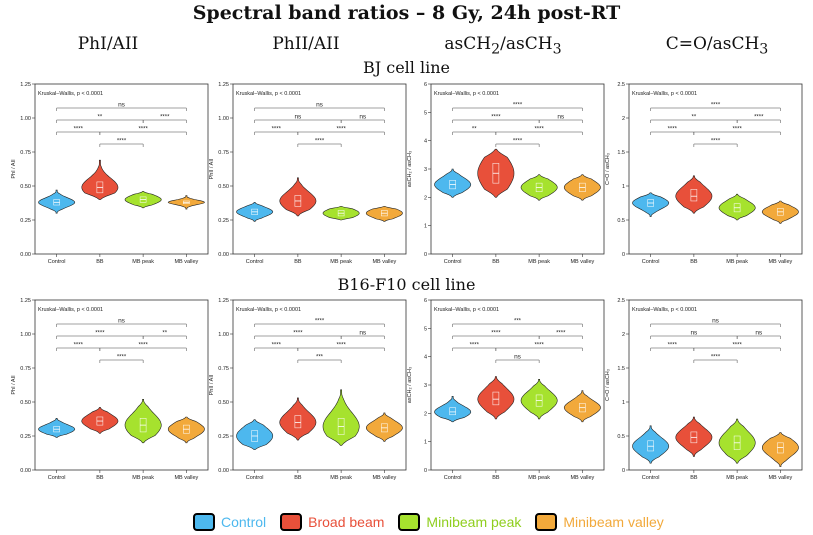 The width and height of the screenshot is (813, 535). I want to click on box-bb, so click(694, 195).